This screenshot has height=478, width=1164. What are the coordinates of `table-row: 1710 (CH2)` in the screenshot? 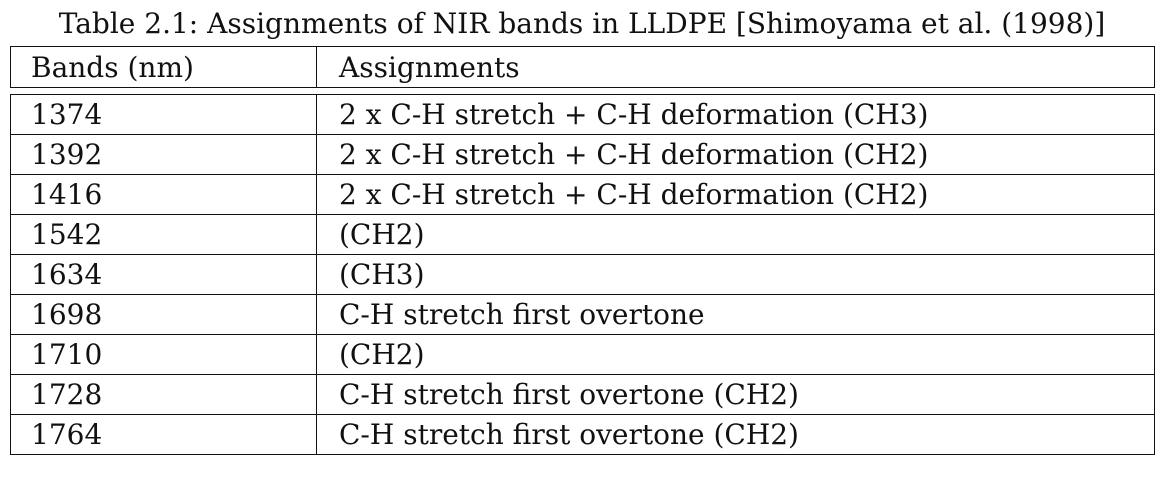 It's located at (582, 354).